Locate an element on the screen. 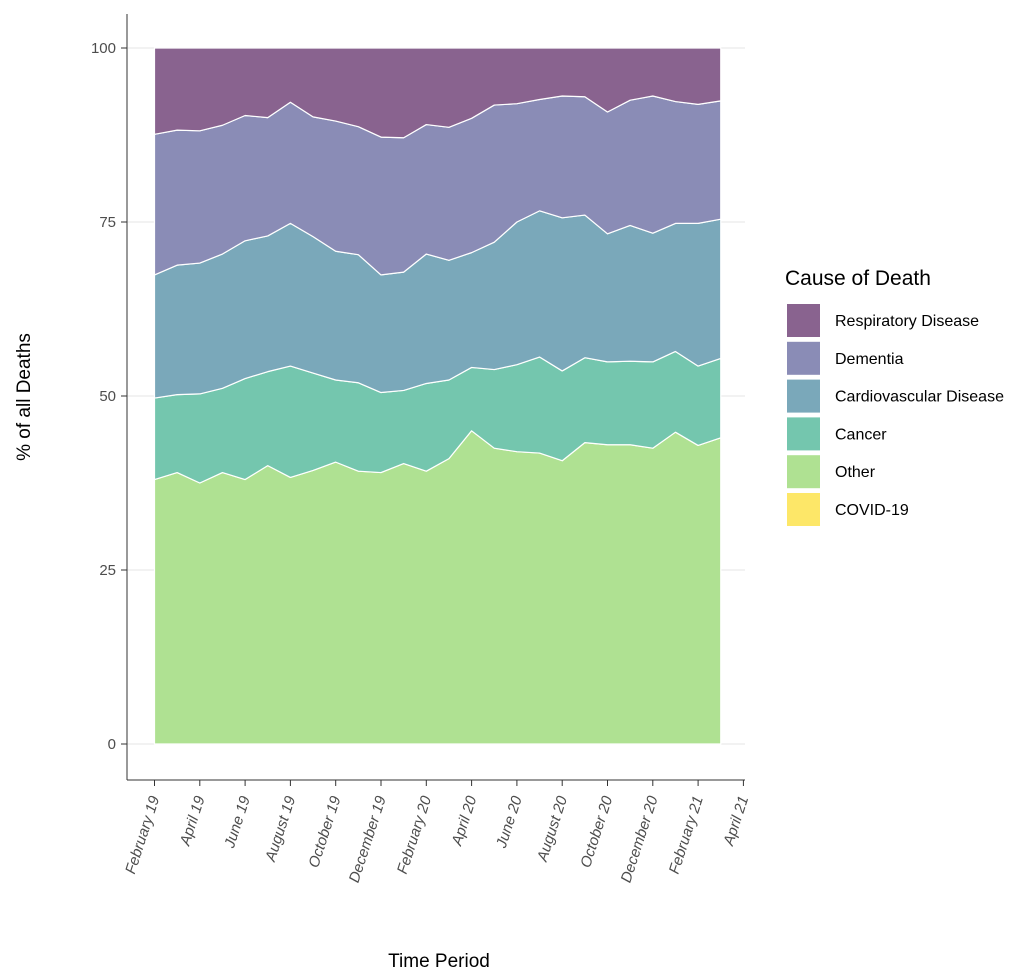 Image resolution: width=1036 pixels, height=971 pixels. y-ticks: 0 25 50 75 100 is located at coordinates (109, 396).